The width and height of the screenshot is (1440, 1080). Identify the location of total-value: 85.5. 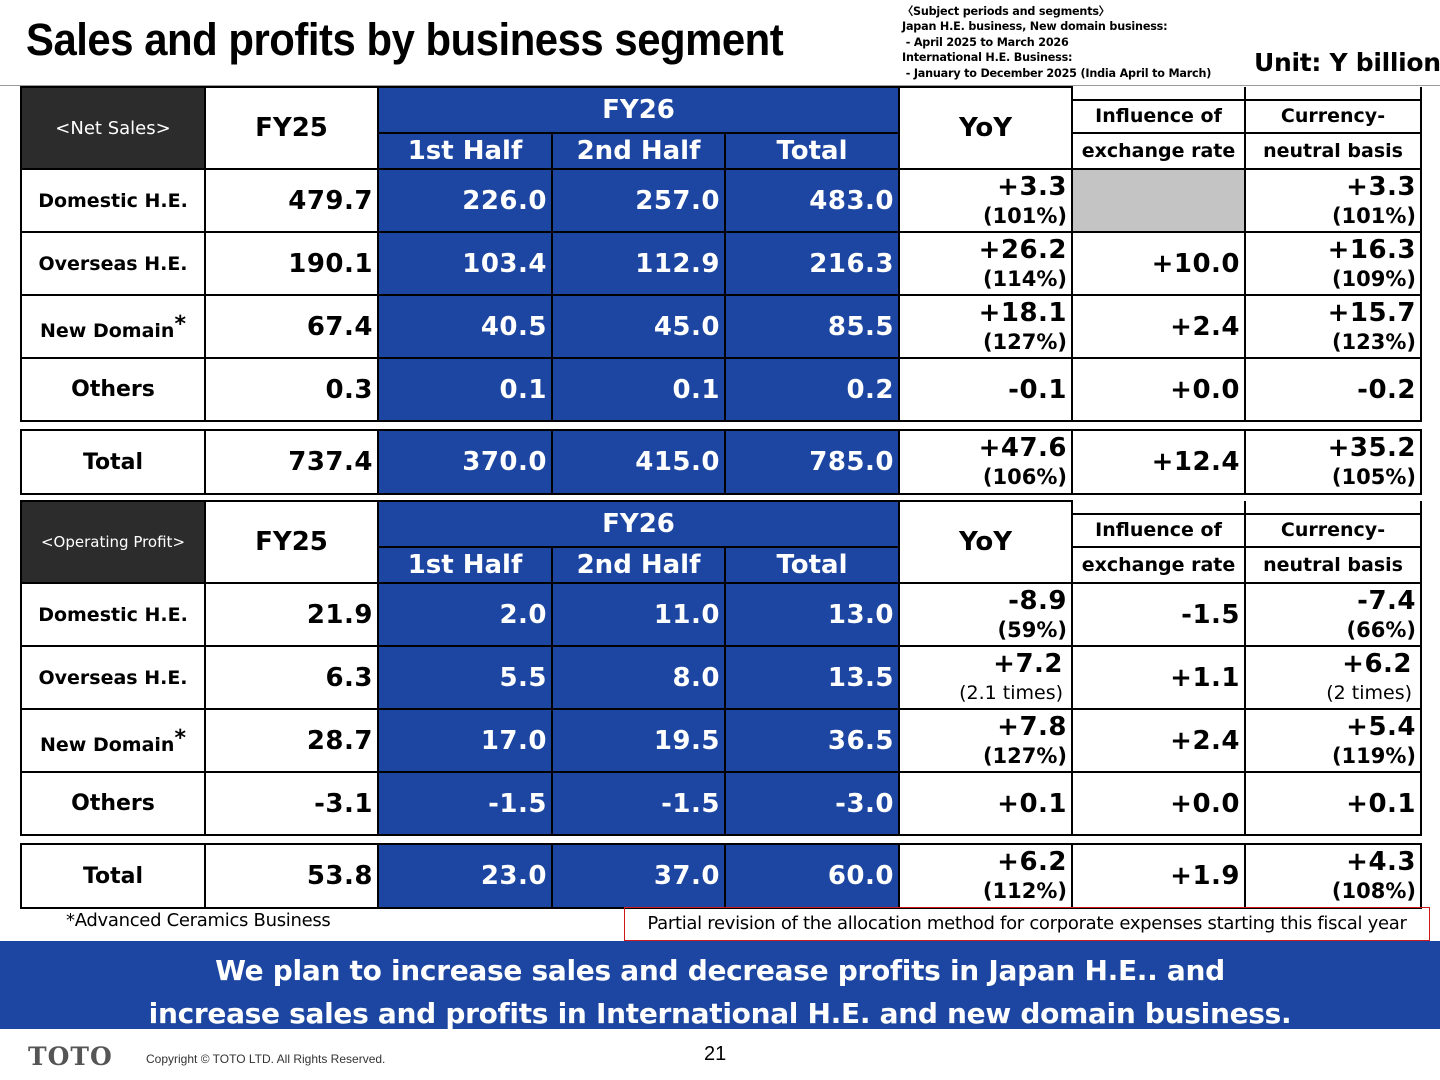
(812, 326).